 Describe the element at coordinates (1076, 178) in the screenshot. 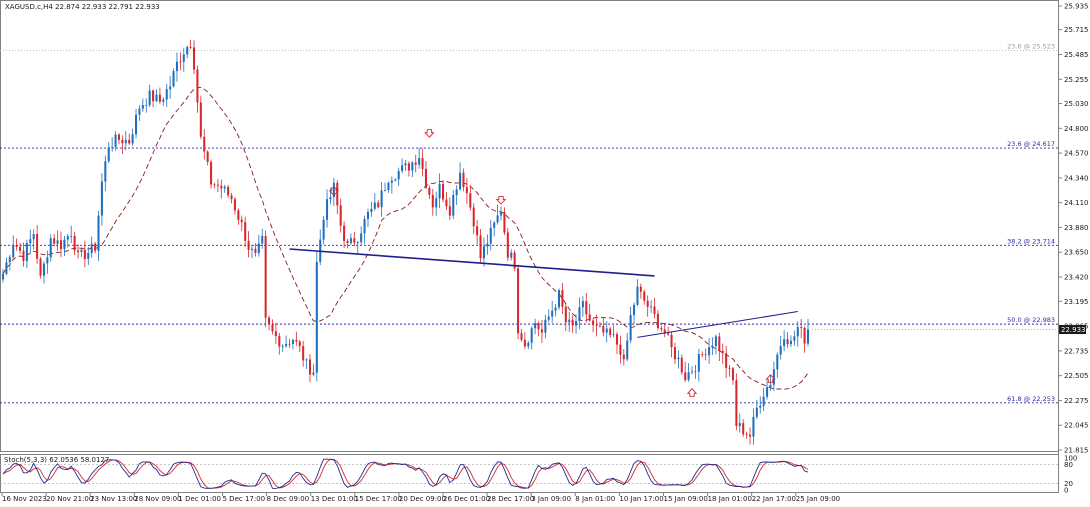

I see `price-tick-label: 24.340` at that location.